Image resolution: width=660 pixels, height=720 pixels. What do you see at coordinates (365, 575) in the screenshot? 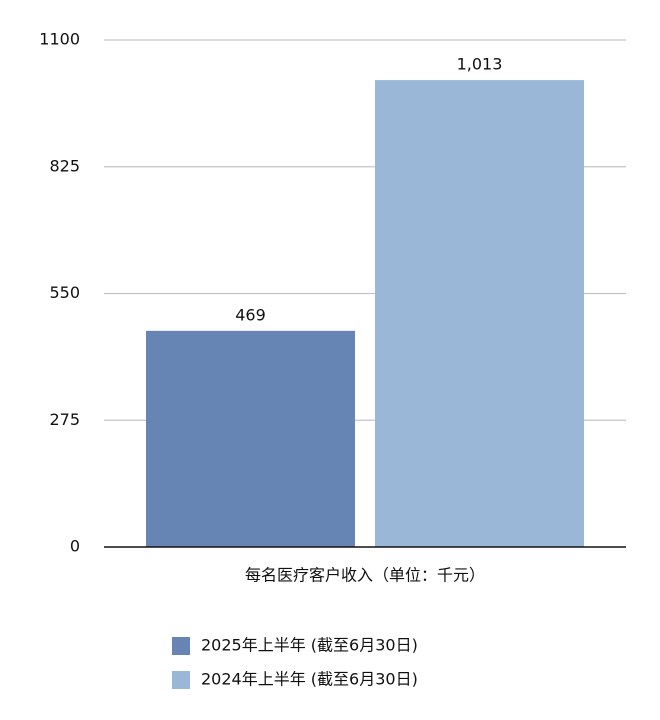
I see `x-tick-label: 每名医疗客户收入（单位：千元）` at bounding box center [365, 575].